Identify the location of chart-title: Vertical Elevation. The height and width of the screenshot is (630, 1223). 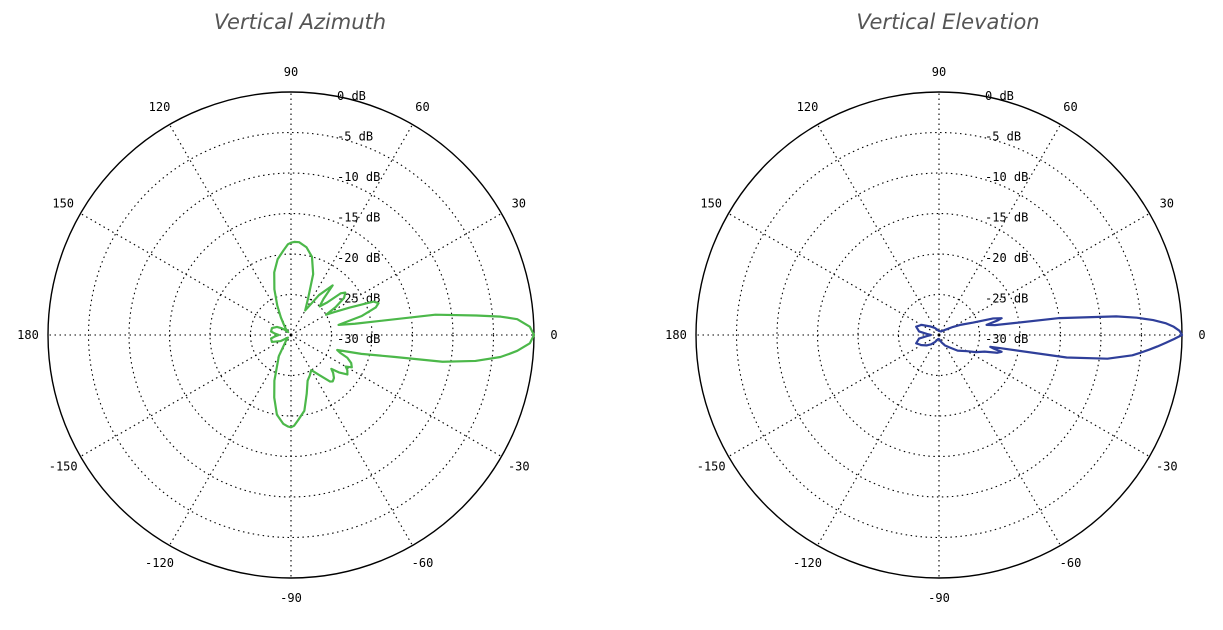
(948, 22).